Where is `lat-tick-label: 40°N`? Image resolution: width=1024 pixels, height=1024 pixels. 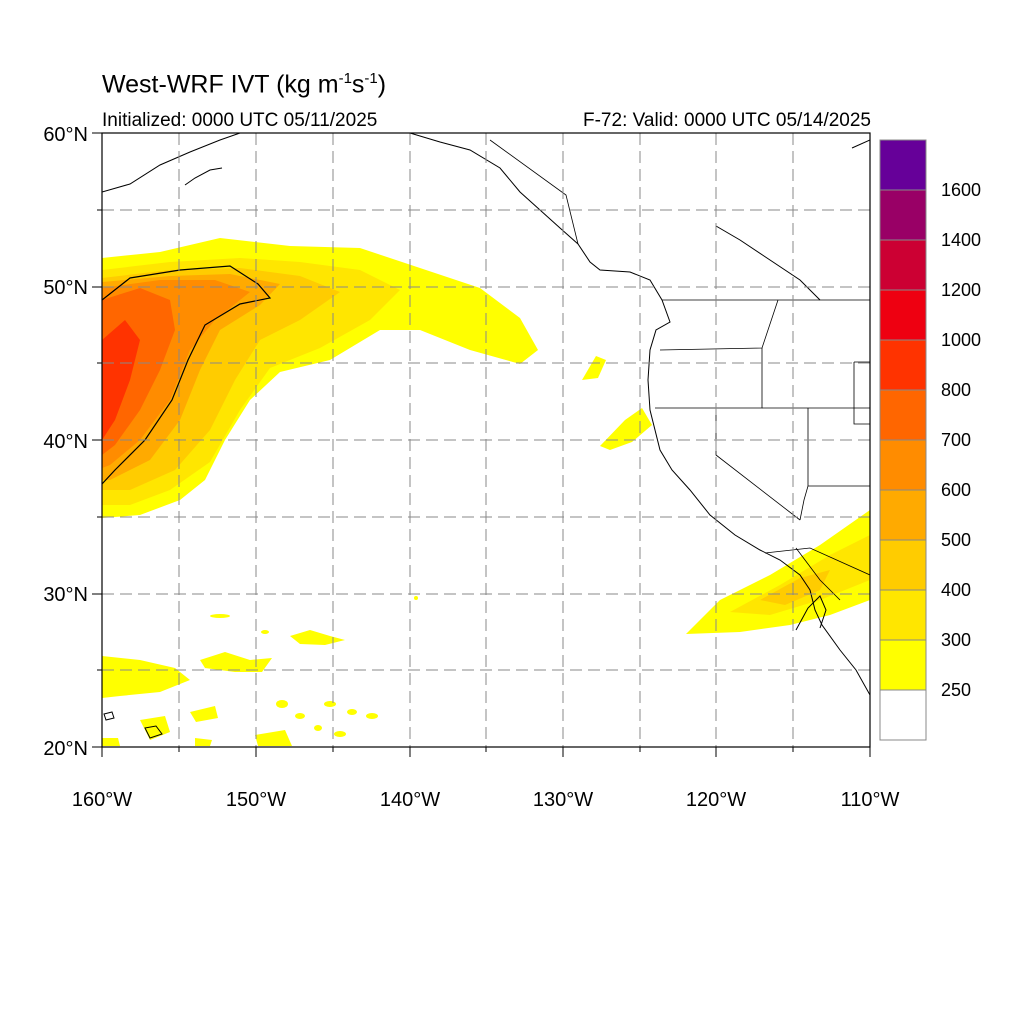
lat-tick-label: 40°N is located at coordinates (65, 442).